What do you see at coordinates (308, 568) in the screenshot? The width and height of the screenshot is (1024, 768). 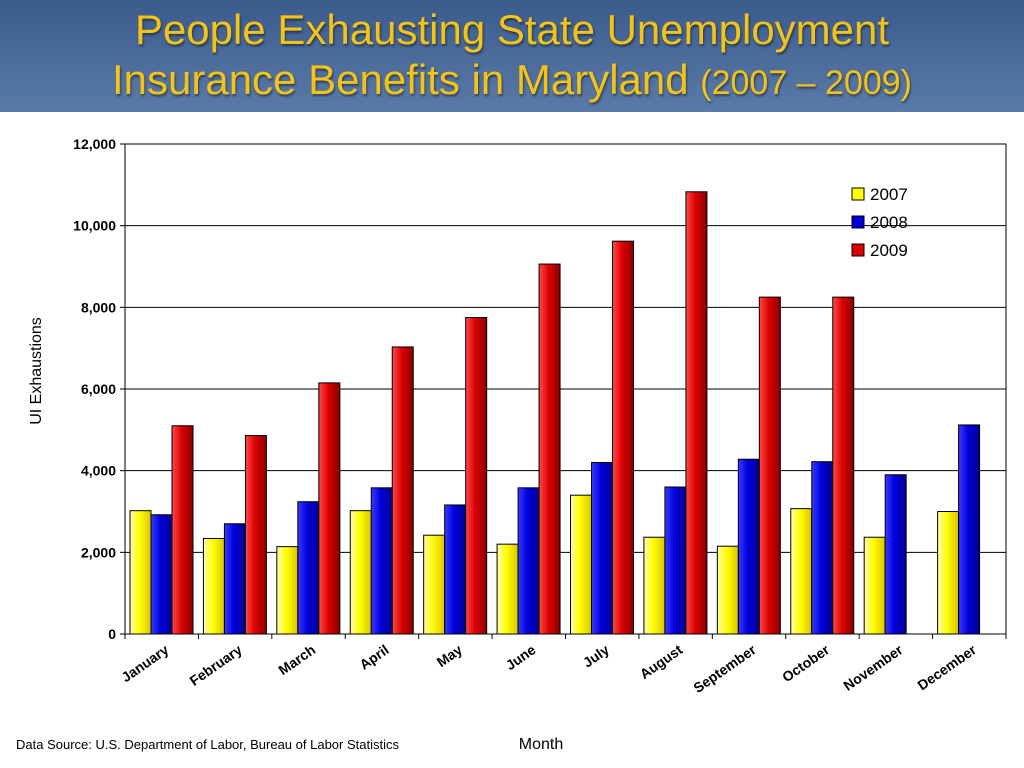 I see `bar-2008-march` at bounding box center [308, 568].